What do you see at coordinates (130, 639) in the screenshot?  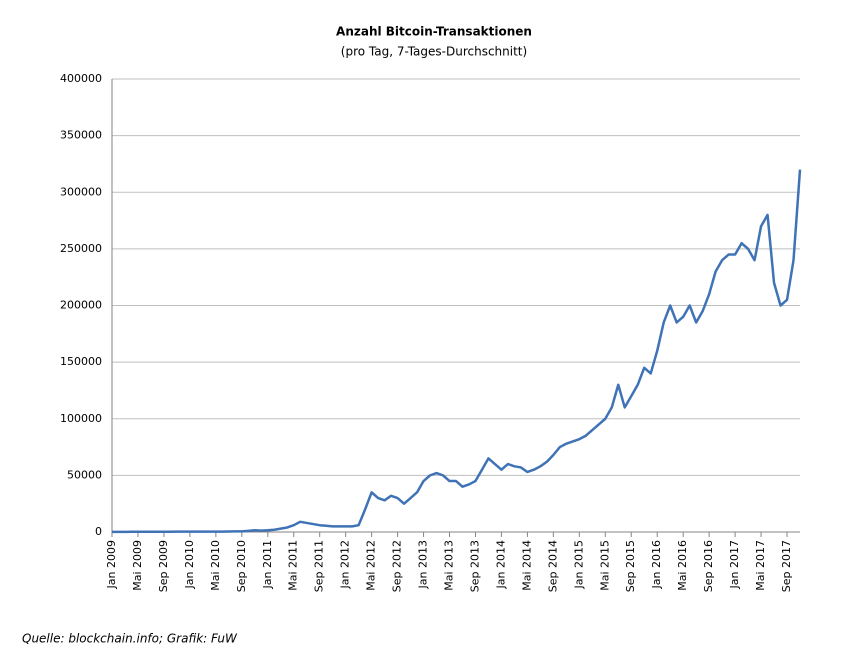 I see `source-note: Quelle: blockchain.info; Grafik: FuW` at bounding box center [130, 639].